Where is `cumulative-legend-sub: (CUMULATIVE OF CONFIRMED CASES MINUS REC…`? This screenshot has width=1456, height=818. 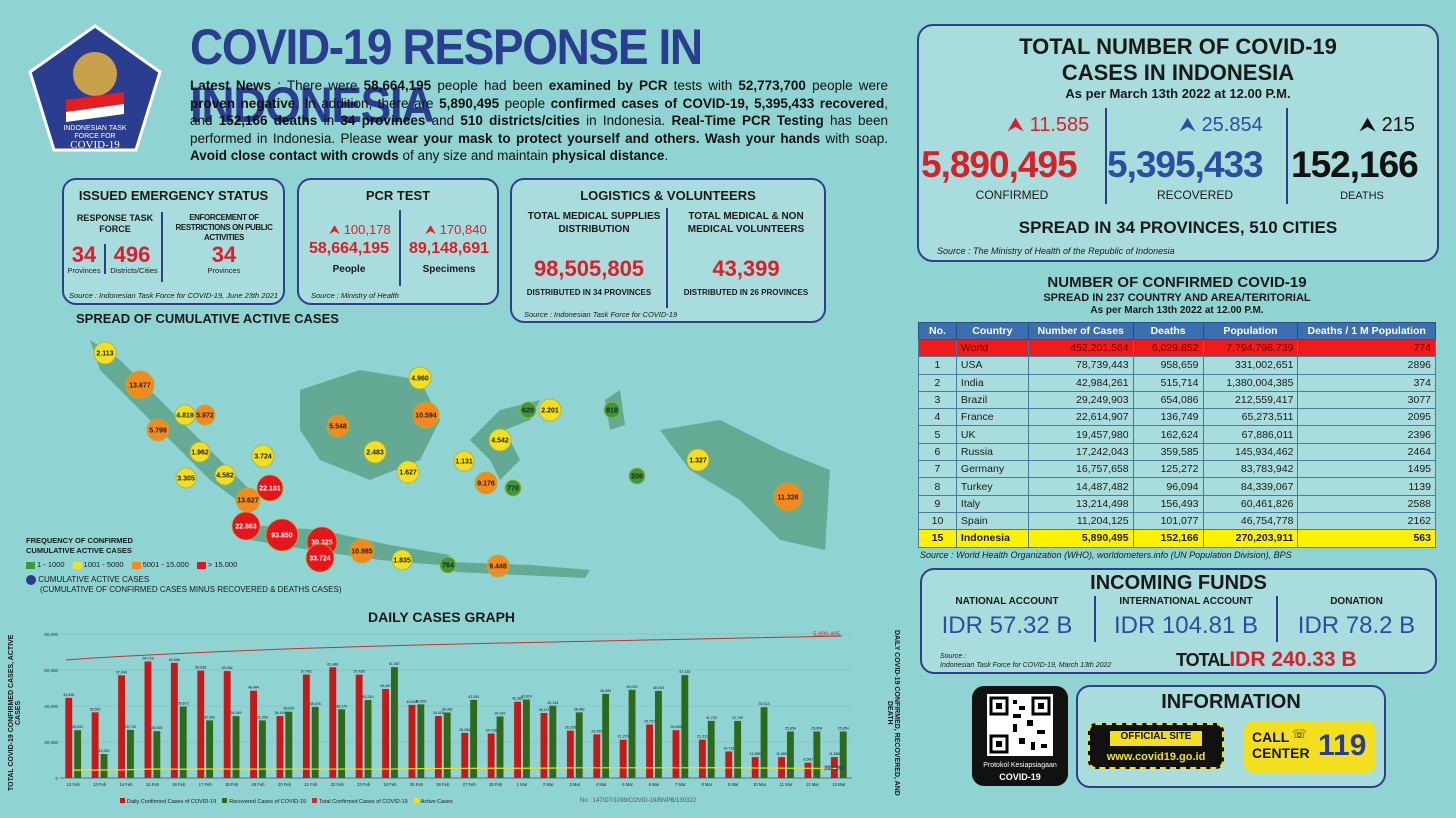 cumulative-legend-sub: (CUMULATIVE OF CONFIRMED CASES MINUS REC… is located at coordinates (191, 589).